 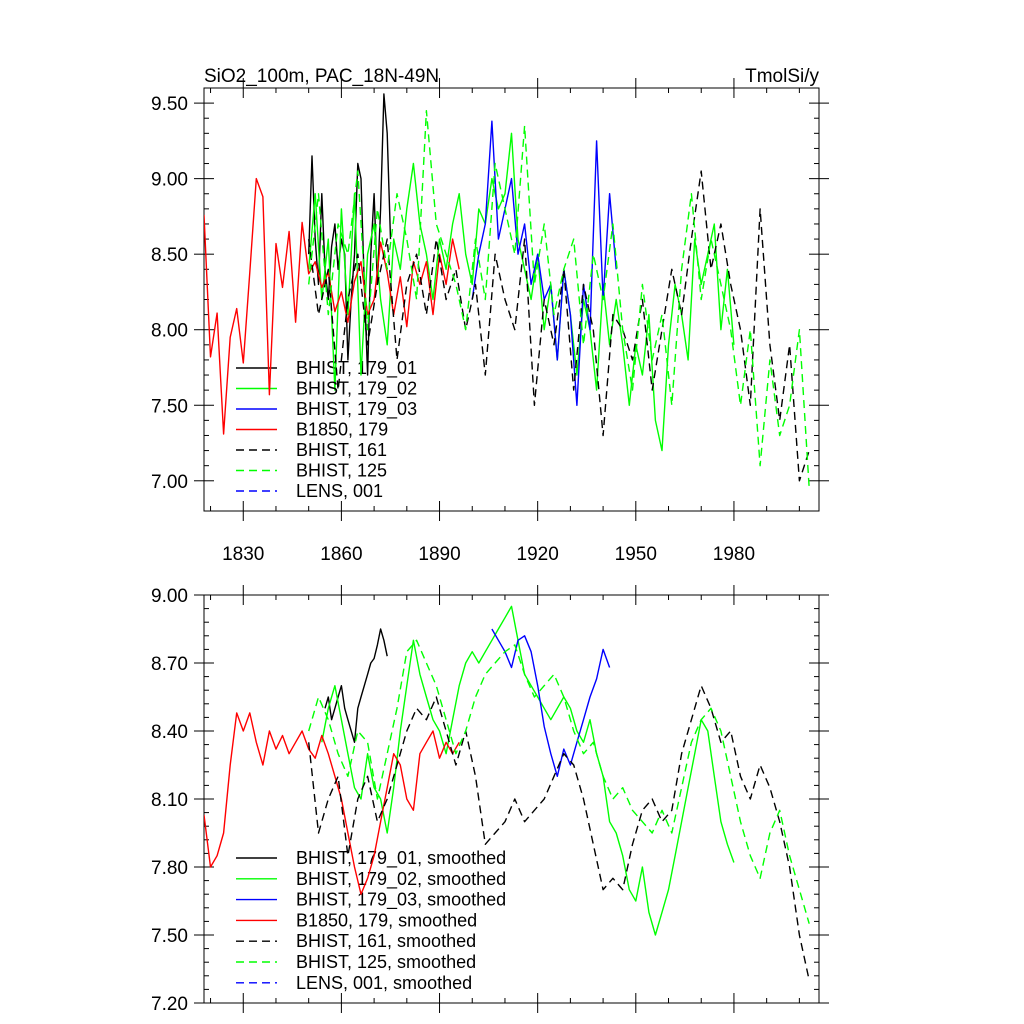 I want to click on legend-label: B1850, 179, so click(x=342, y=430).